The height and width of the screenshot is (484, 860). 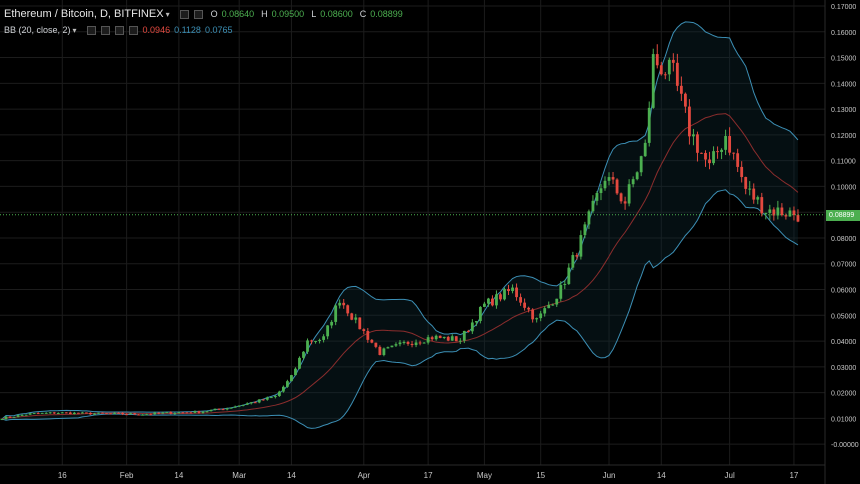 I want to click on x-tick-label: Apr, so click(x=364, y=475).